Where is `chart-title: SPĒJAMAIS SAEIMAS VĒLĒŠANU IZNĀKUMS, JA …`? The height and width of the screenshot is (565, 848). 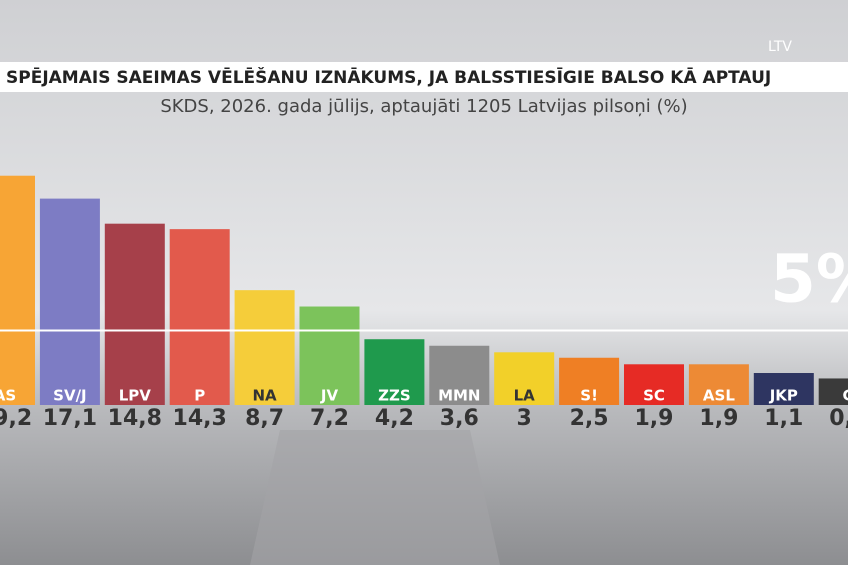 chart-title: SPĒJAMAIS SAEIMAS VĒLĒŠANU IZNĀKUMS, JA … is located at coordinates (388, 77).